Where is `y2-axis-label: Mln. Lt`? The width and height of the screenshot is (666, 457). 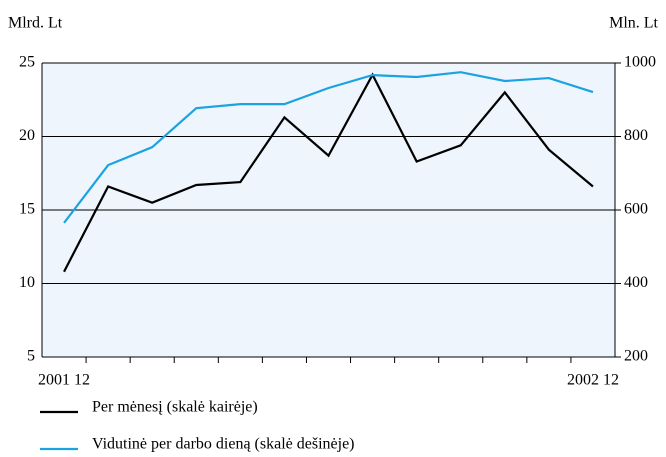
y2-axis-label: Mln. Lt is located at coordinates (633, 23).